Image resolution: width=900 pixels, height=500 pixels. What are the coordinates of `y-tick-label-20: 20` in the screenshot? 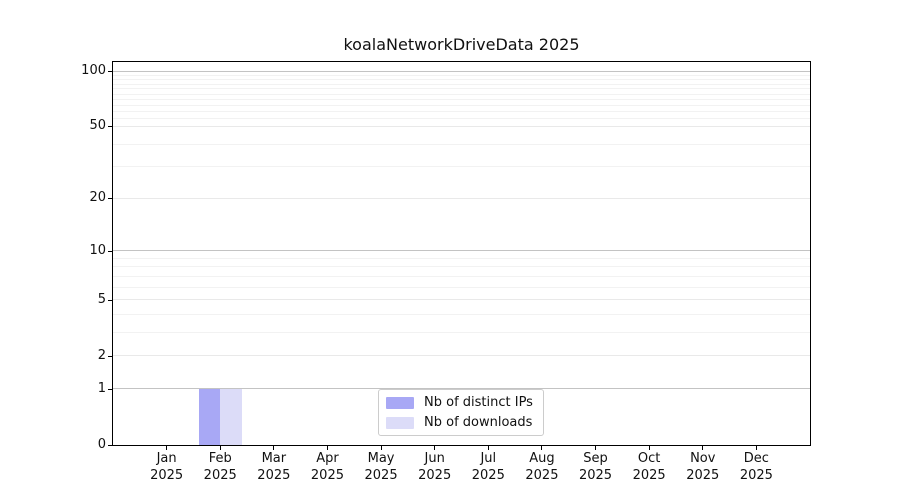 It's located at (97, 198).